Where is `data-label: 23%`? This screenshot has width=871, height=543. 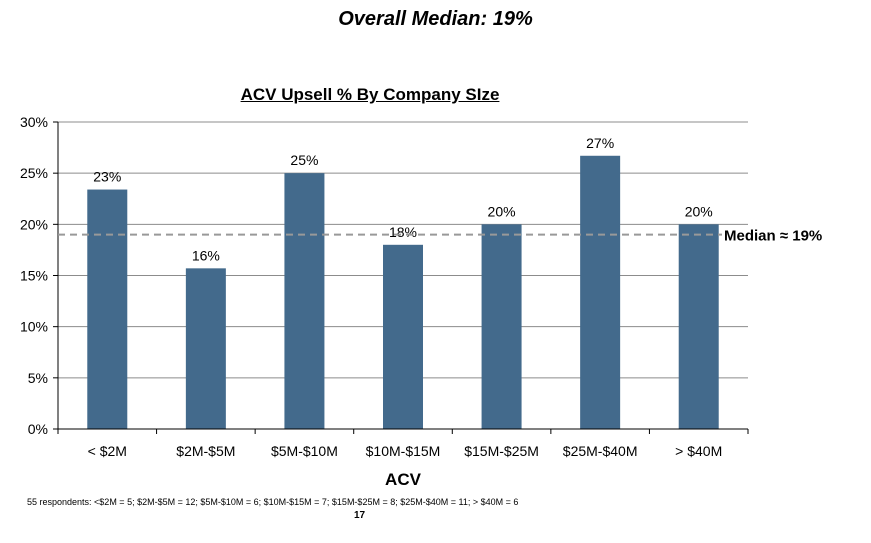
data-label: 23% is located at coordinates (107, 177).